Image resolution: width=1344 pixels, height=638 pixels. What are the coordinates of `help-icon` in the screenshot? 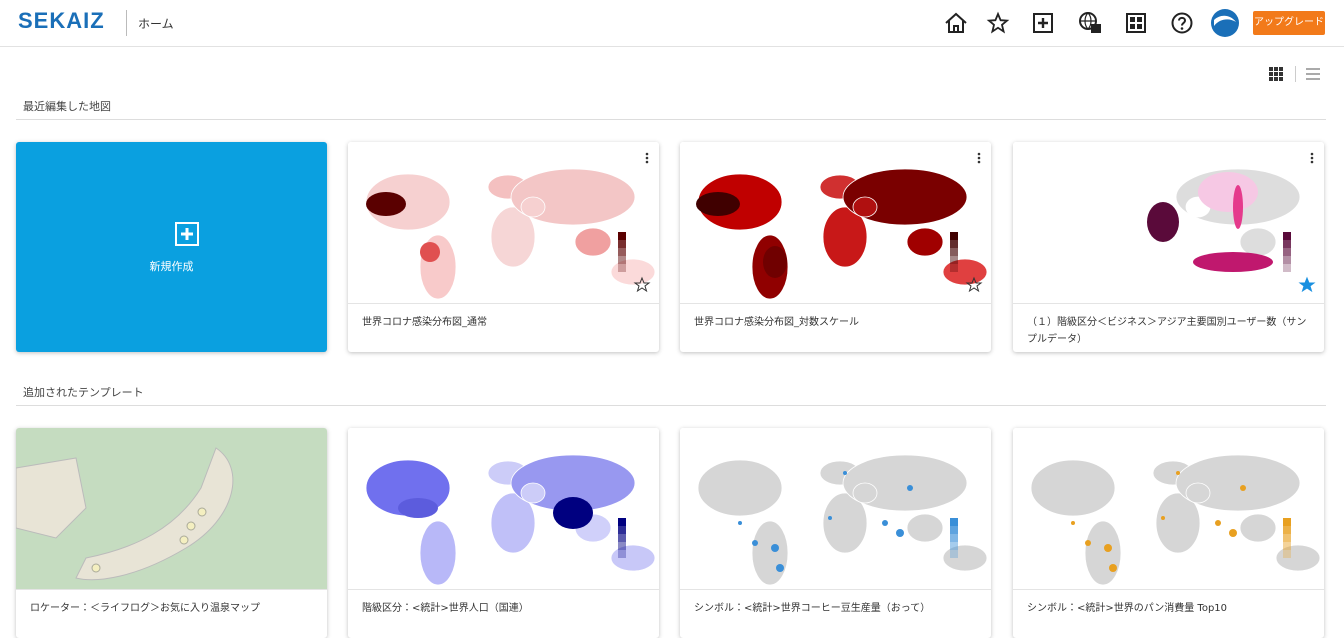 It's located at (1182, 23).